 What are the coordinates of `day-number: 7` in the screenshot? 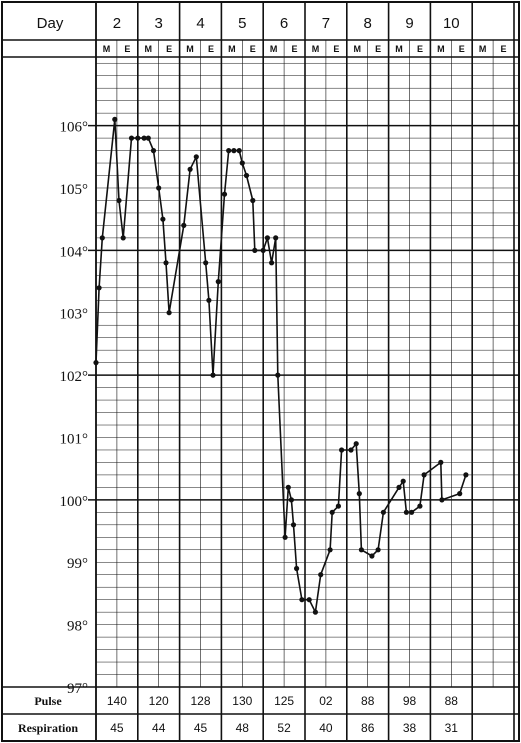 It's located at (326, 23).